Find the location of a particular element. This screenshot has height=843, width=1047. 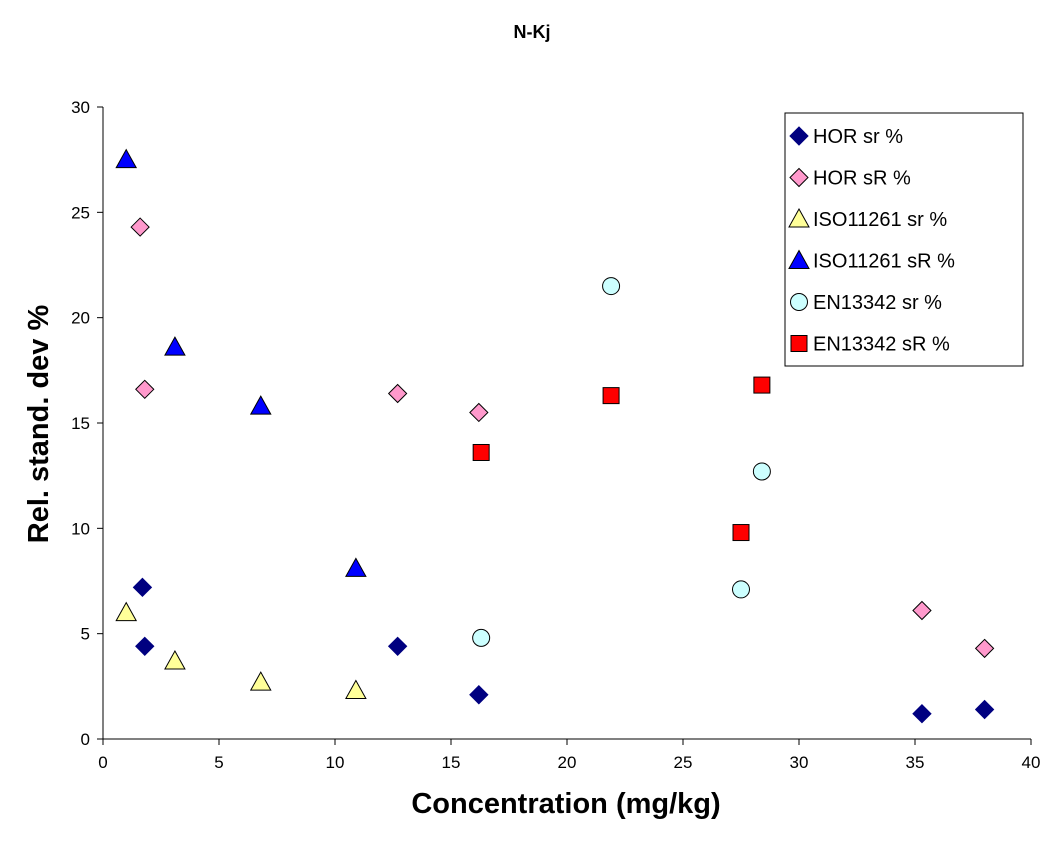

y-tick-label: 30 is located at coordinates (80, 107).